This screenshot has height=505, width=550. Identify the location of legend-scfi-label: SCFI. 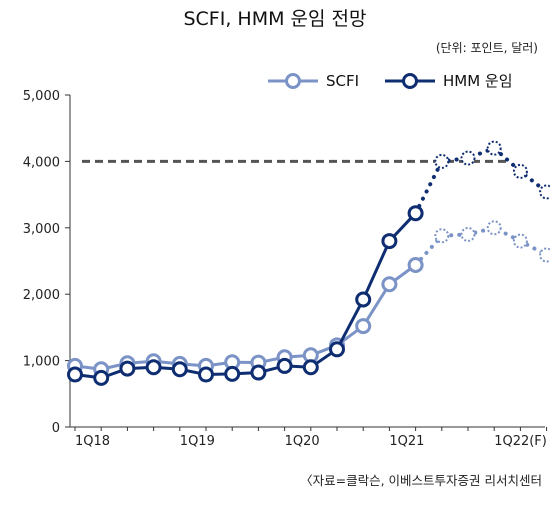
(342, 81).